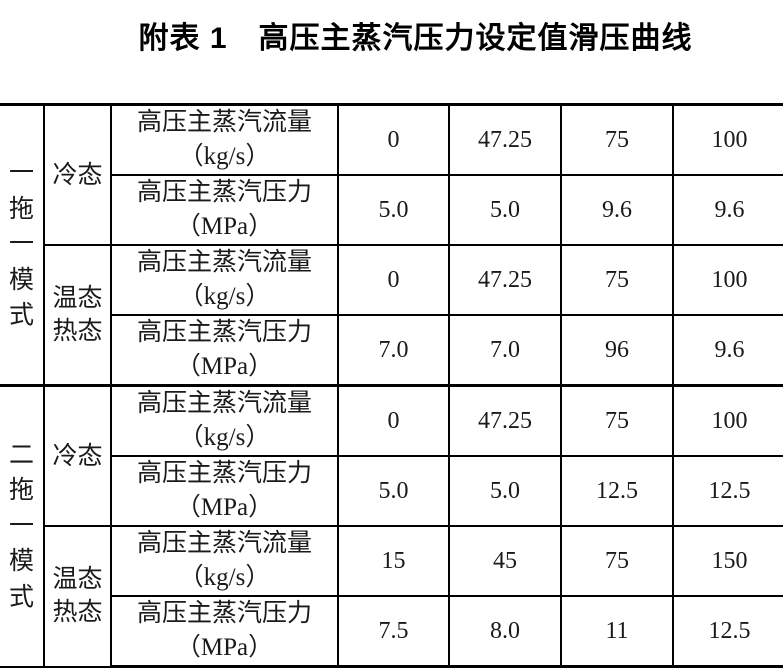 This screenshot has width=783, height=668. I want to click on mode-label: 二拖一模式, so click(21, 526).